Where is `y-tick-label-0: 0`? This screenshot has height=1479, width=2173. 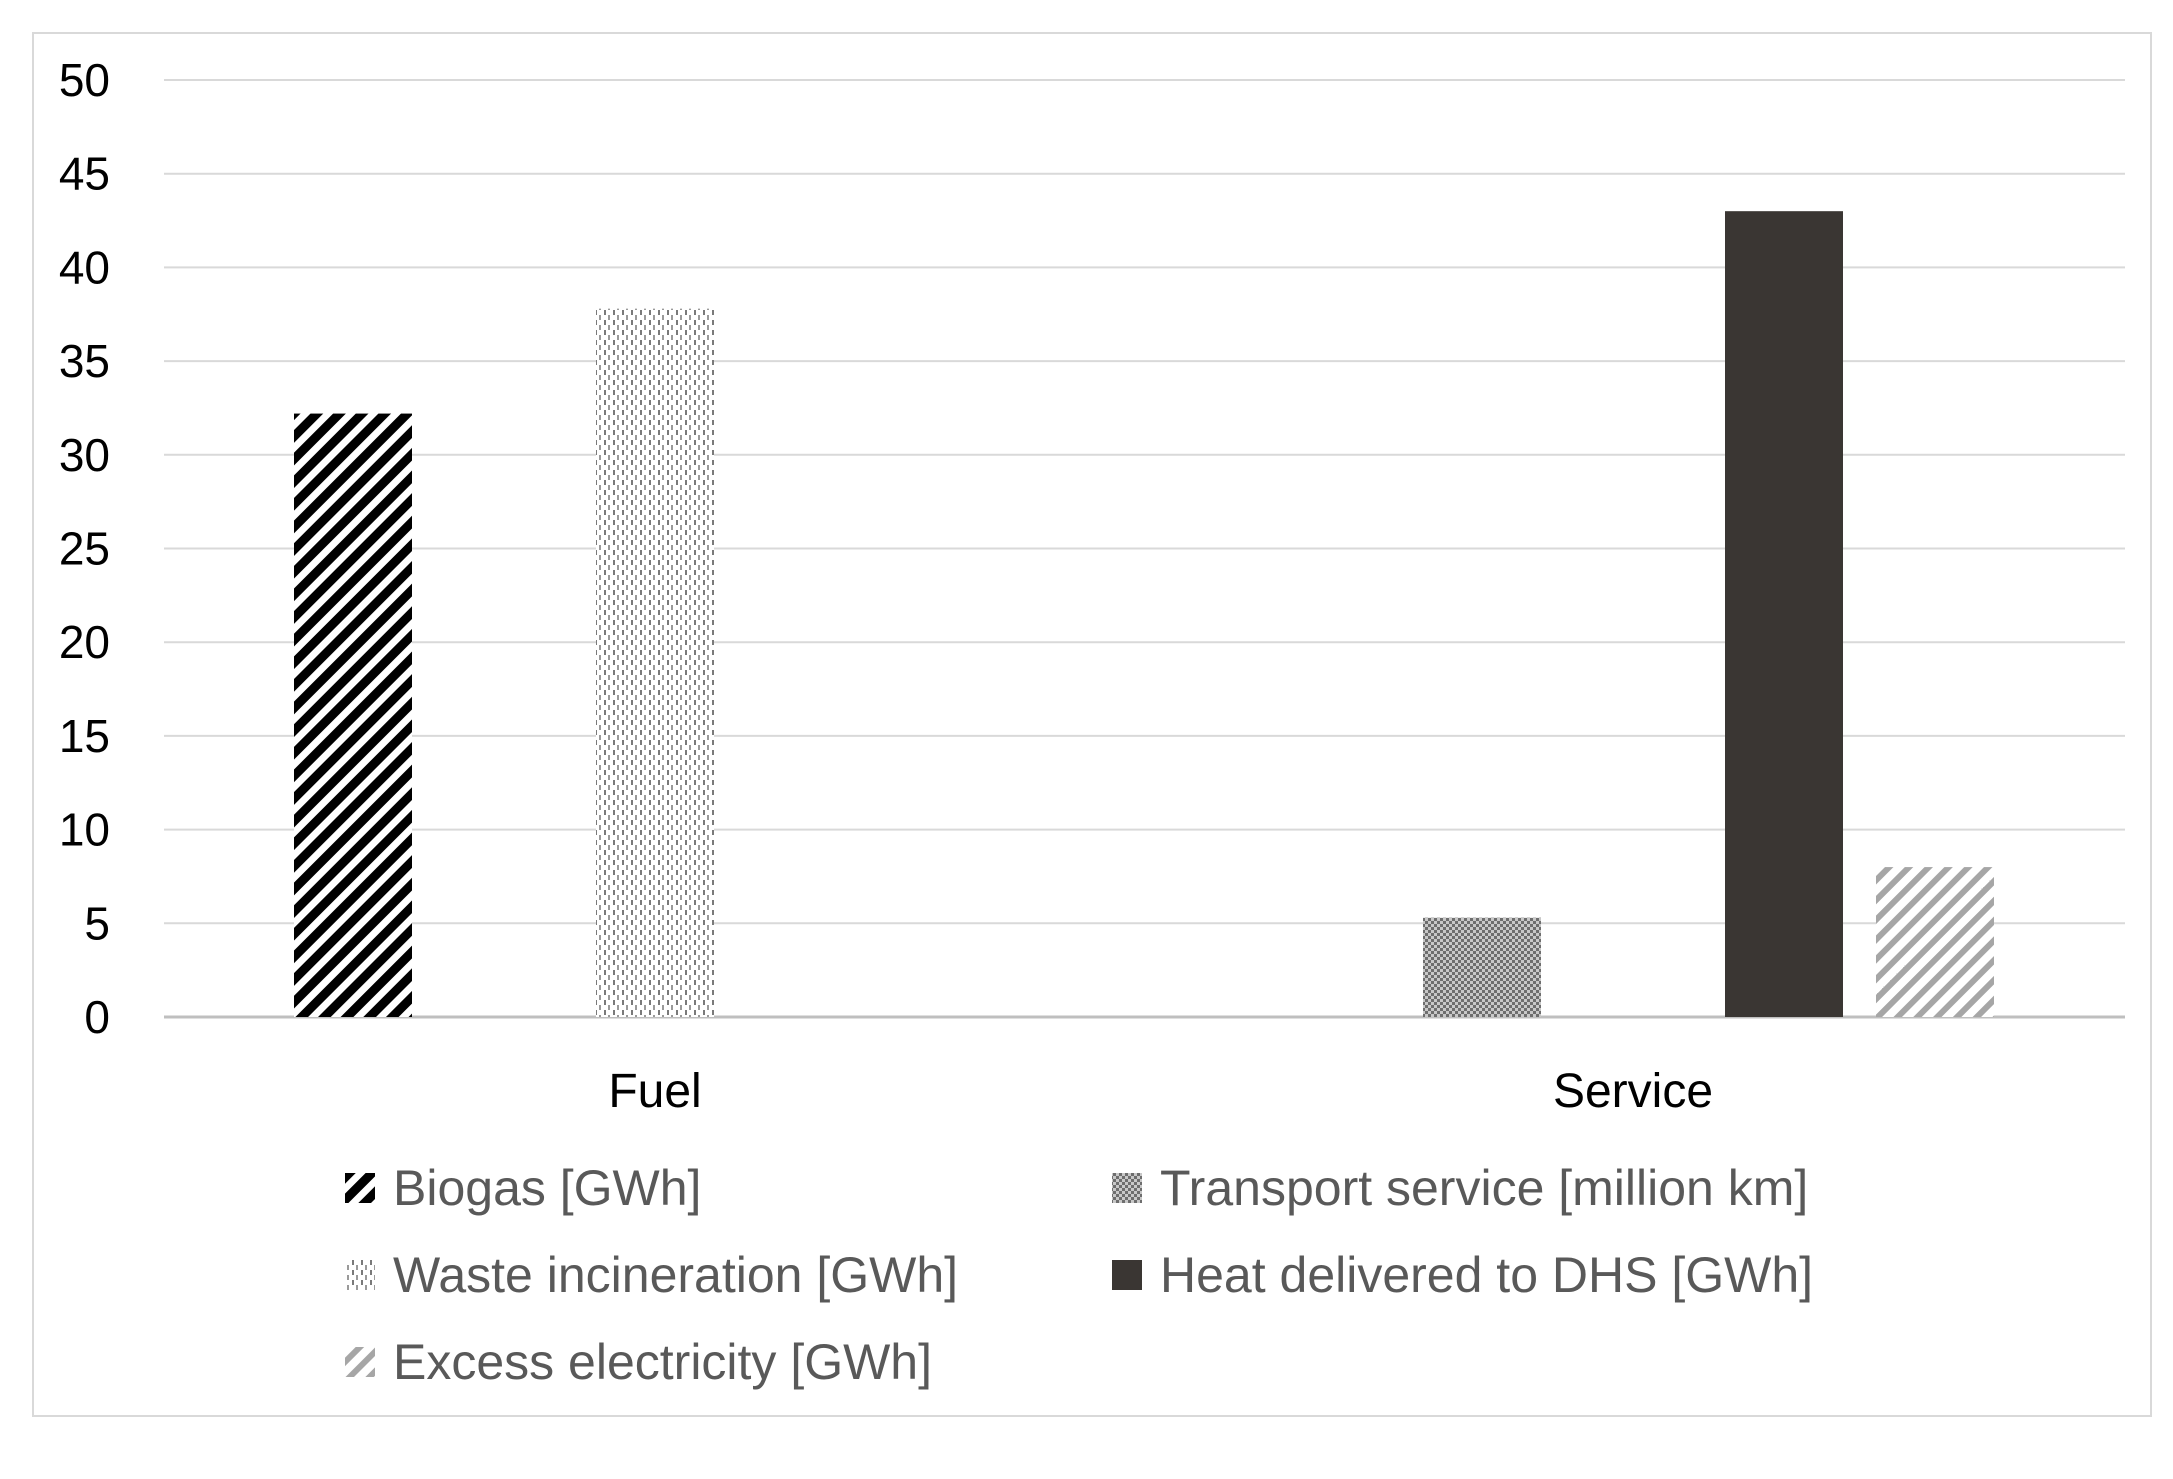 y-tick-label-0: 0 is located at coordinates (97, 1017).